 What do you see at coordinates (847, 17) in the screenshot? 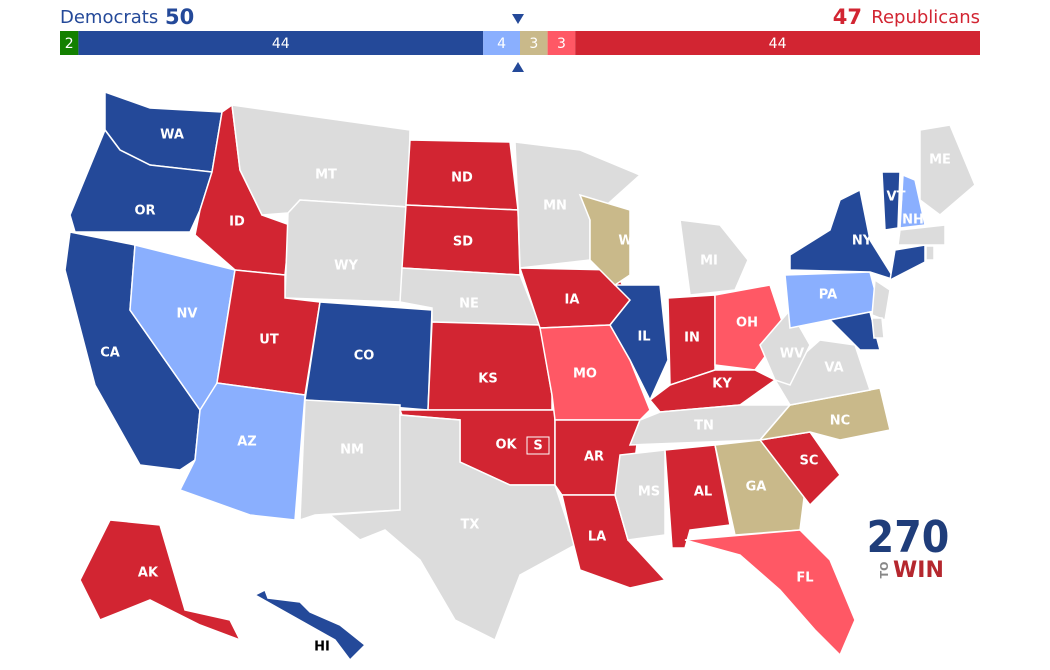
I see `rep-total: 47` at bounding box center [847, 17].